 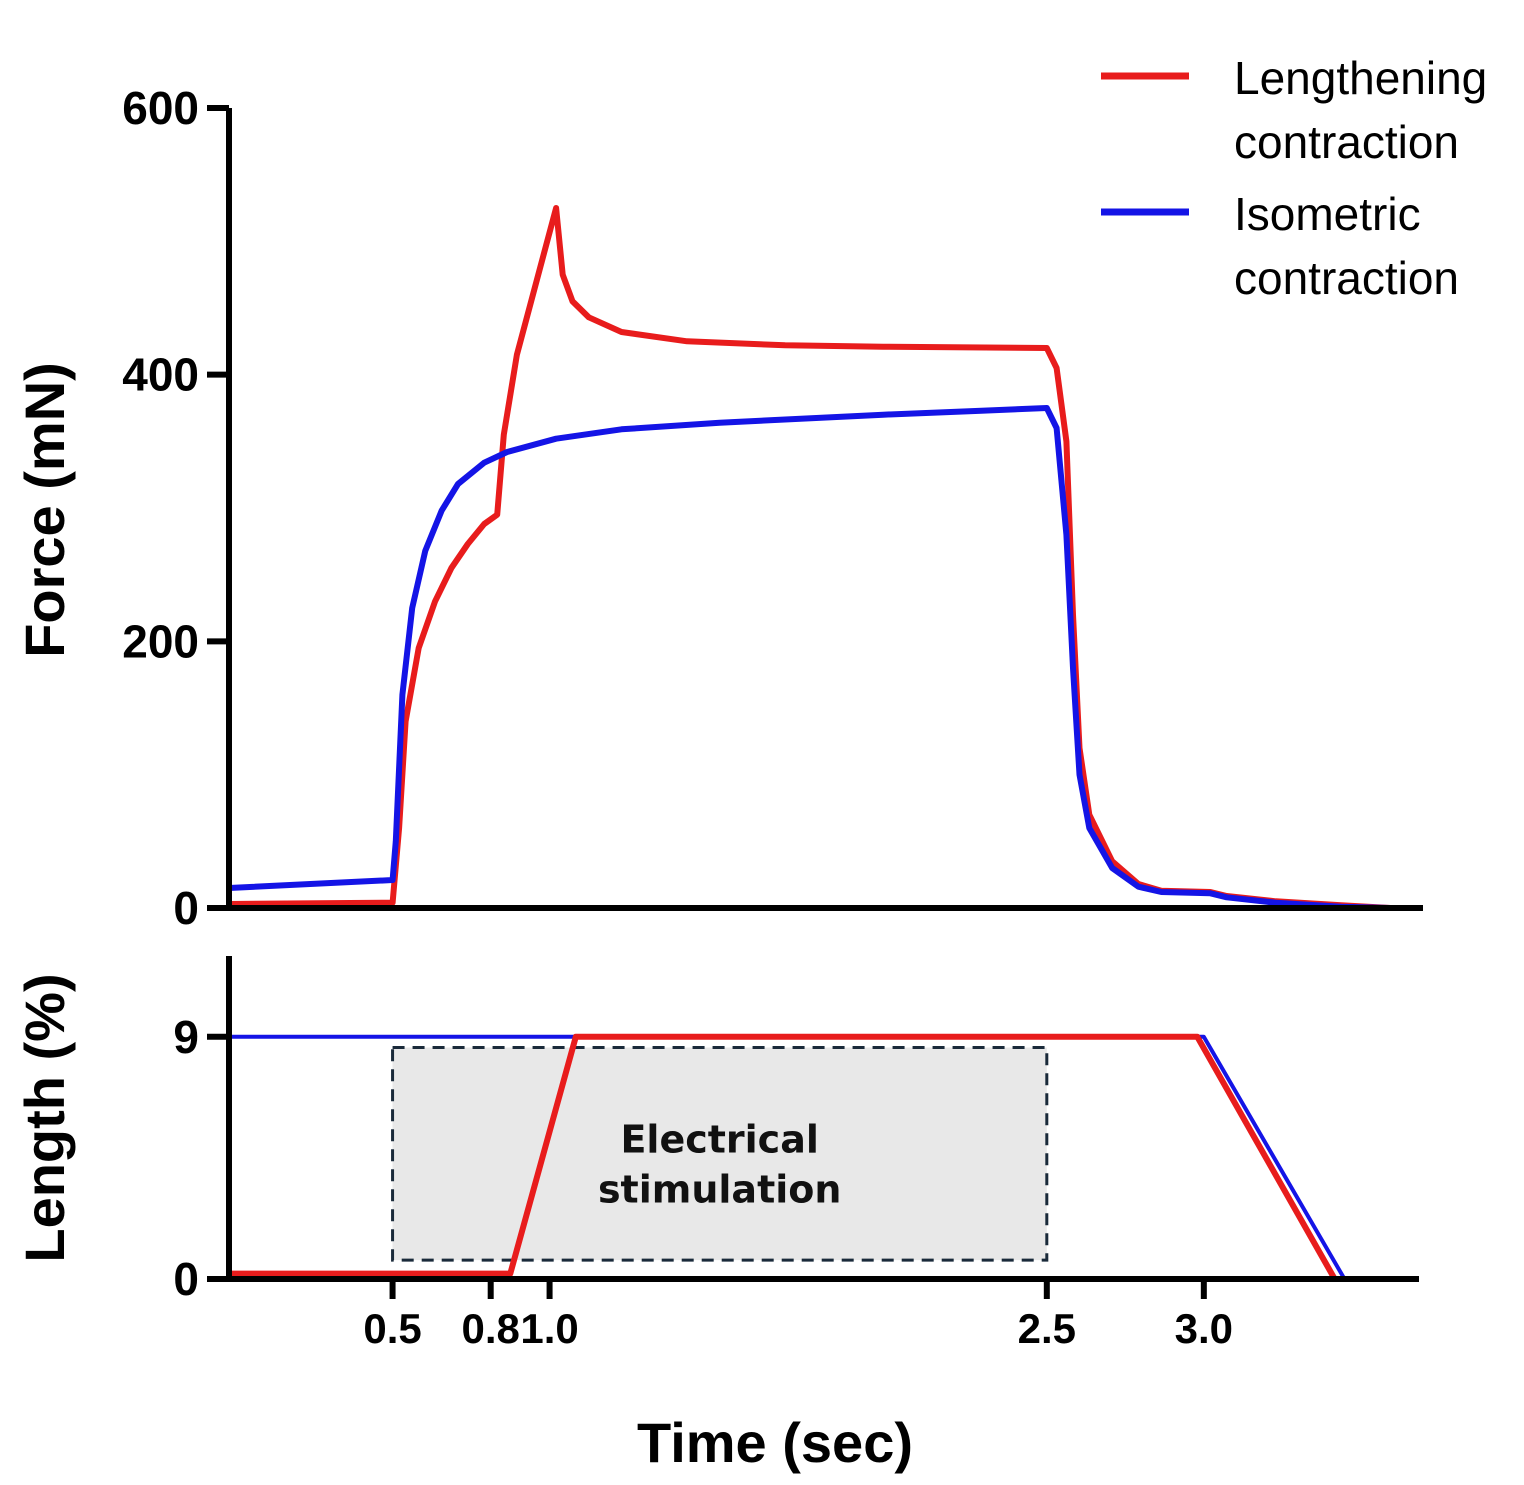 What do you see at coordinates (719, 1140) in the screenshot?
I see `stimulation-label-line1: Electrical` at bounding box center [719, 1140].